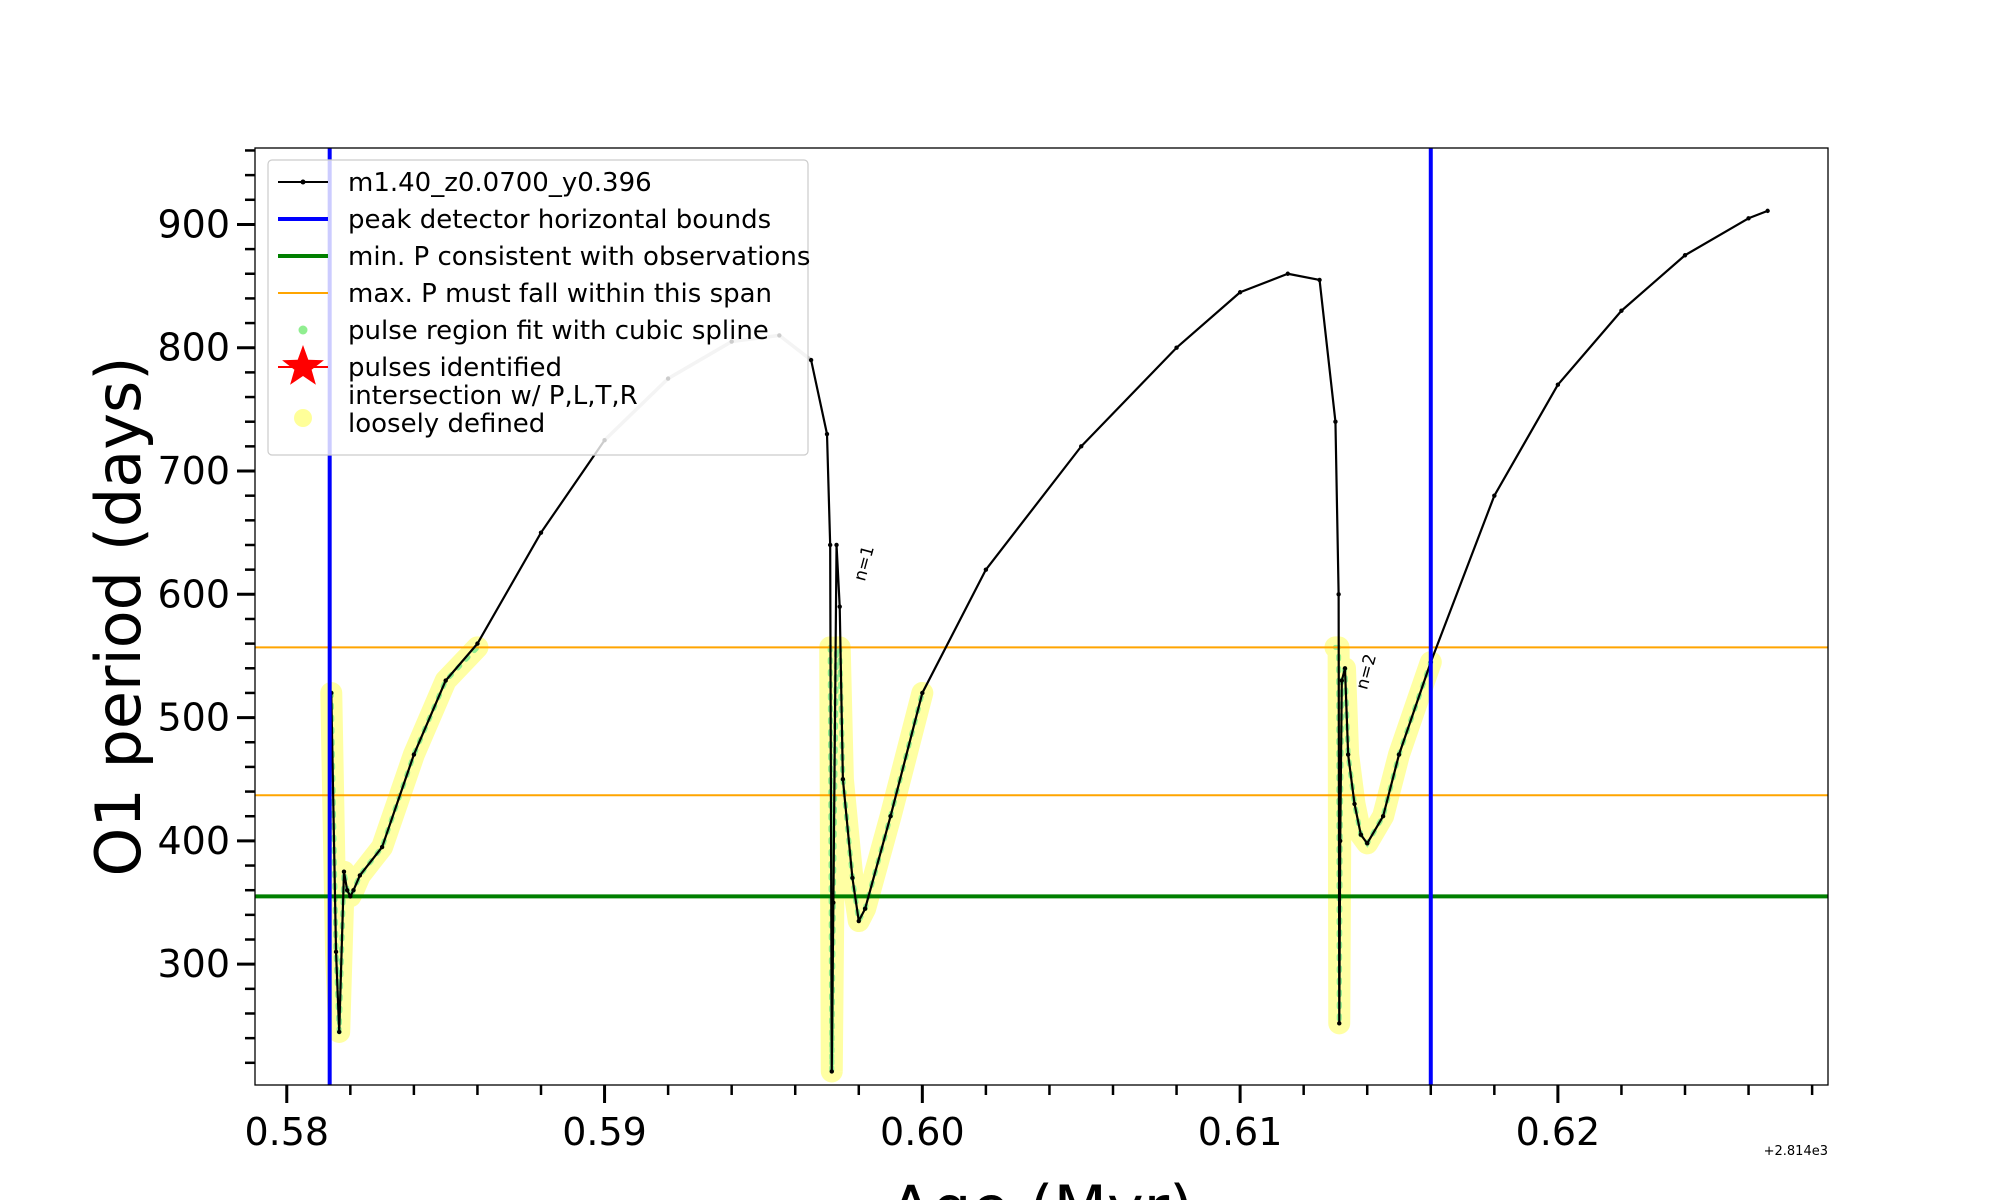 The width and height of the screenshot is (2000, 1200). What do you see at coordinates (286, 1132) in the screenshot?
I see `x-tick-label: 0.58` at bounding box center [286, 1132].